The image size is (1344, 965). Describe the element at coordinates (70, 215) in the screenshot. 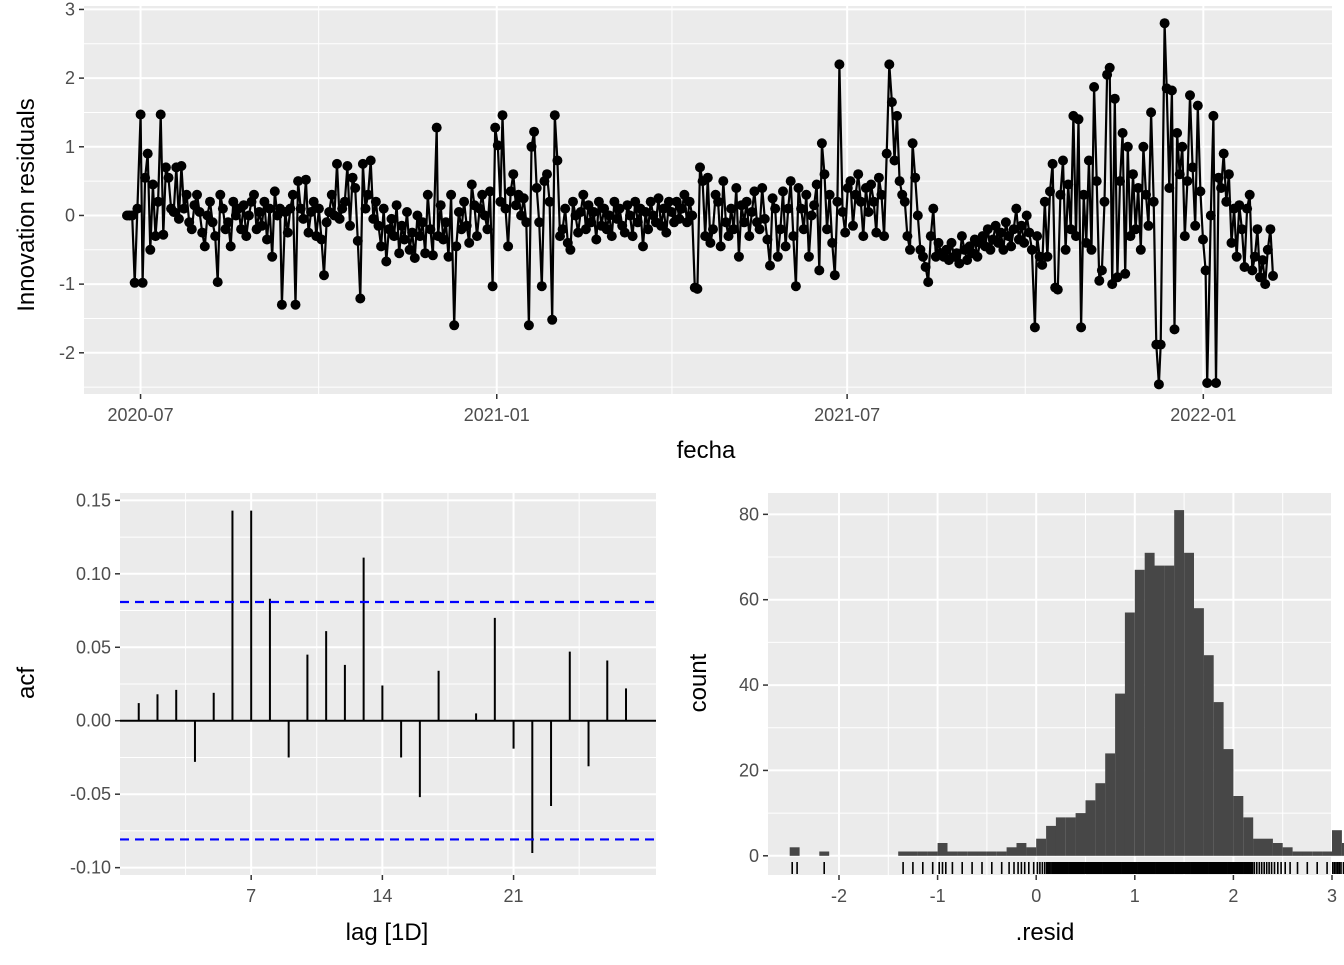

I see `residuals-y-tick-label: 0` at that location.